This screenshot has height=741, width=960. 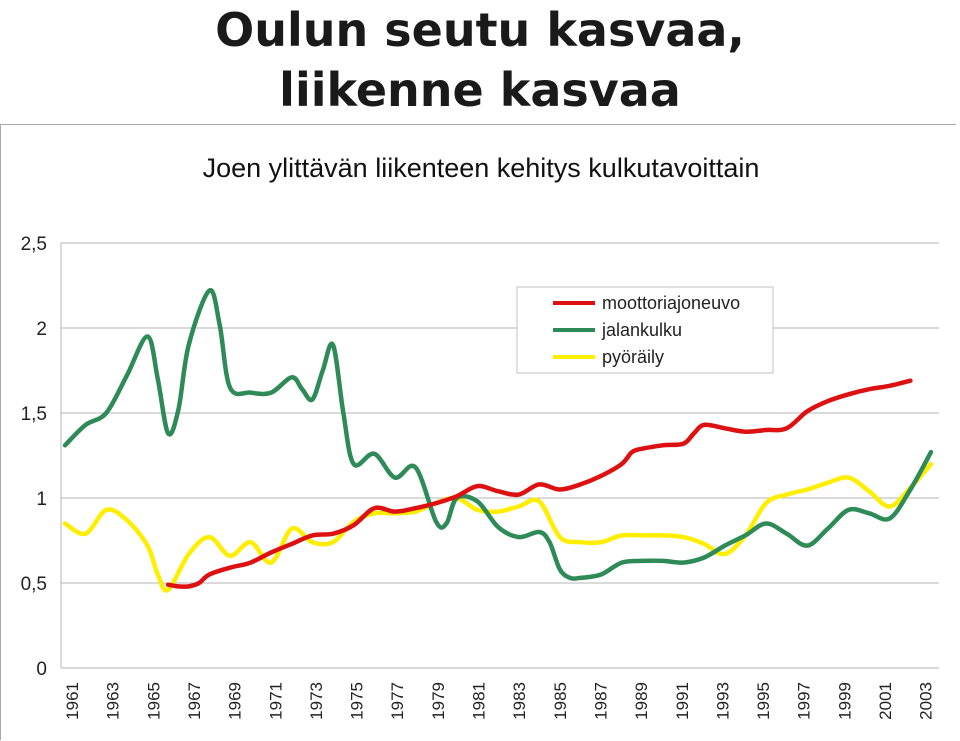 What do you see at coordinates (671, 303) in the screenshot?
I see `legend-label-moottoriajoneuvo: moottoriajoneuvo` at bounding box center [671, 303].